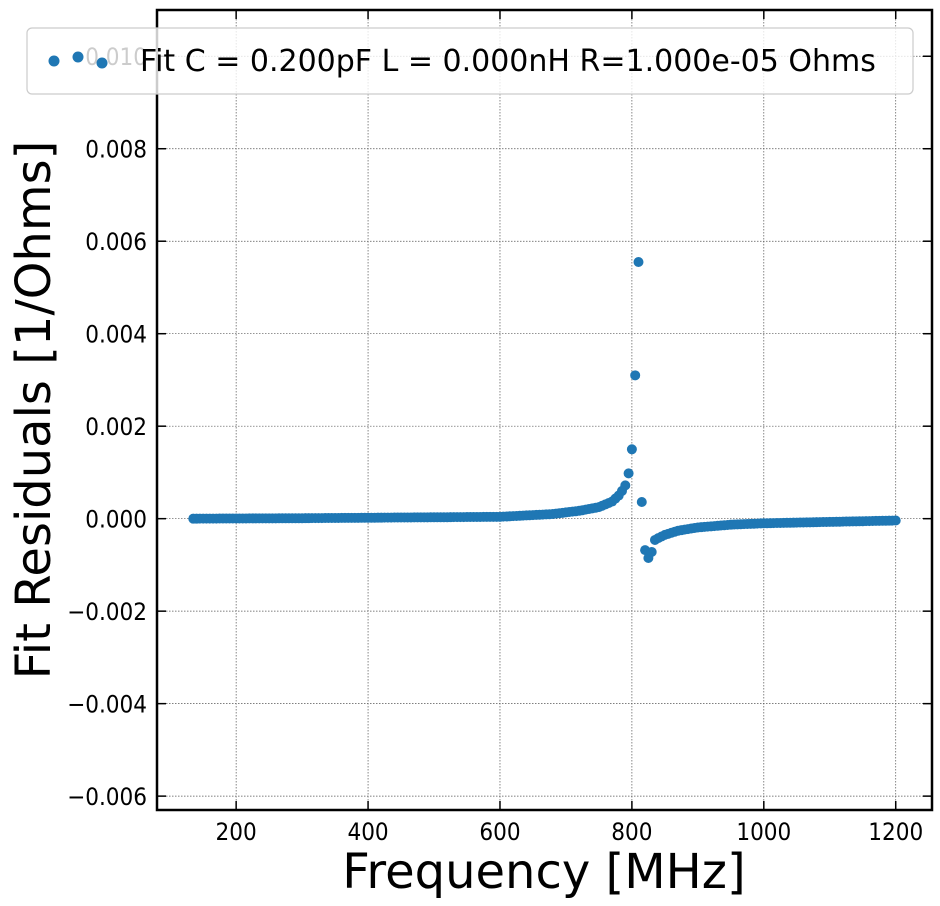 The image size is (940, 906). What do you see at coordinates (107, 705) in the screenshot?
I see `y-tick-label: −0.004` at bounding box center [107, 705].